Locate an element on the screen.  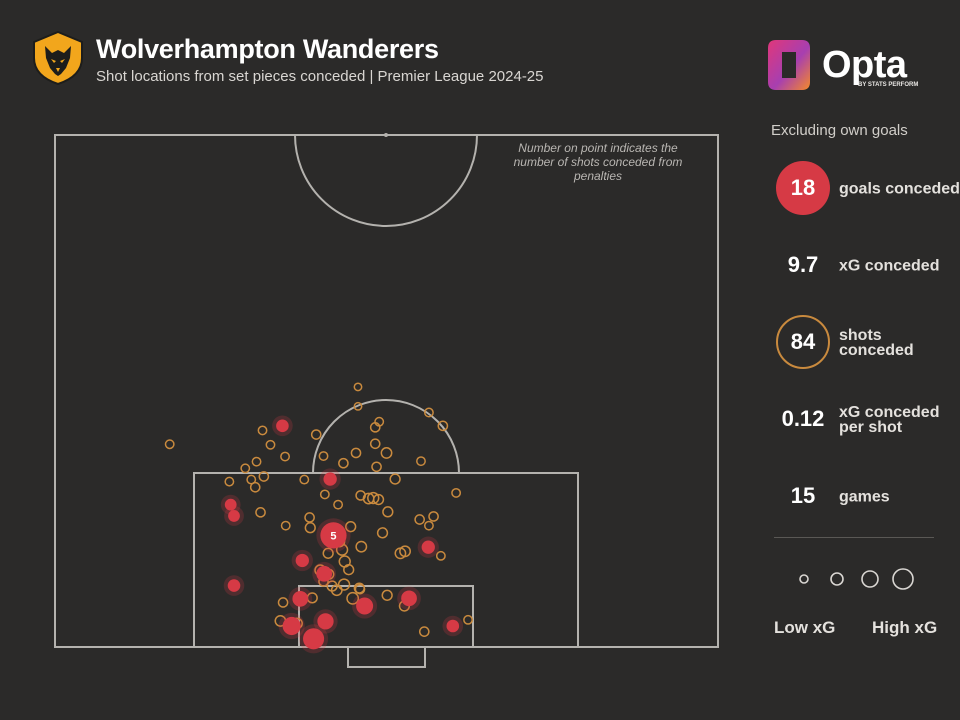
stat-value: 9.7 is located at coordinates (803, 264).